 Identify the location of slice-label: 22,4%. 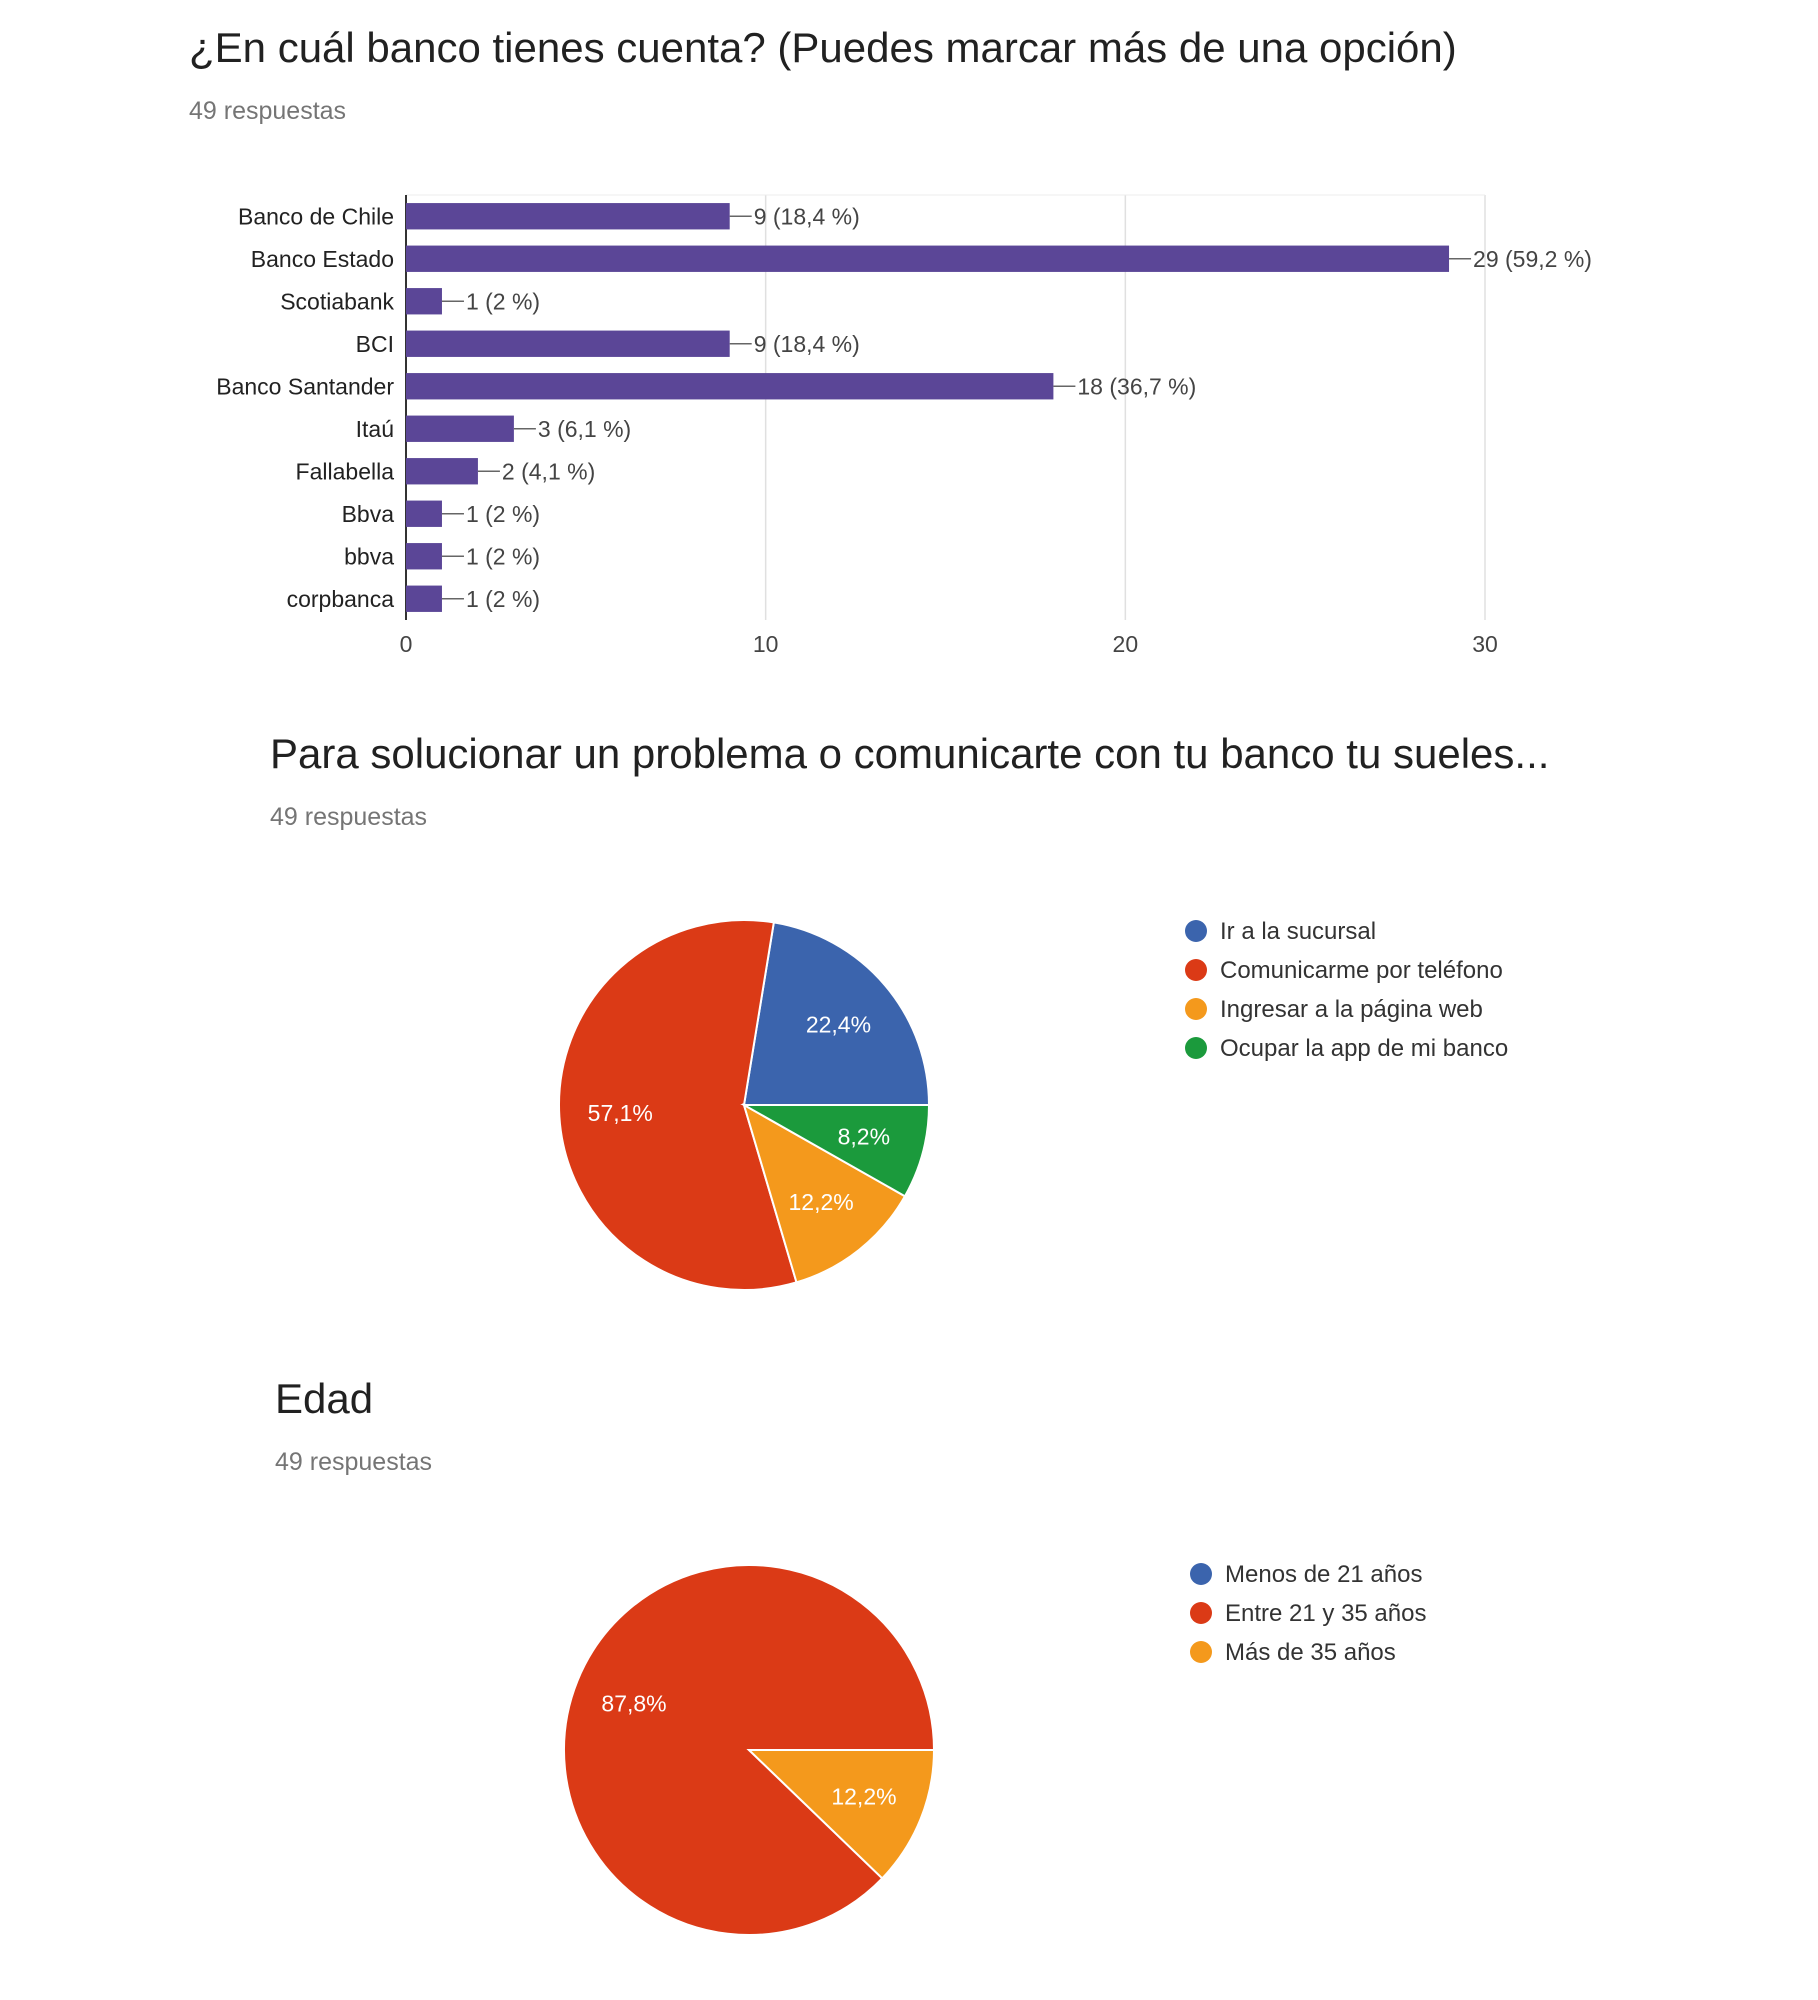
(838, 1025).